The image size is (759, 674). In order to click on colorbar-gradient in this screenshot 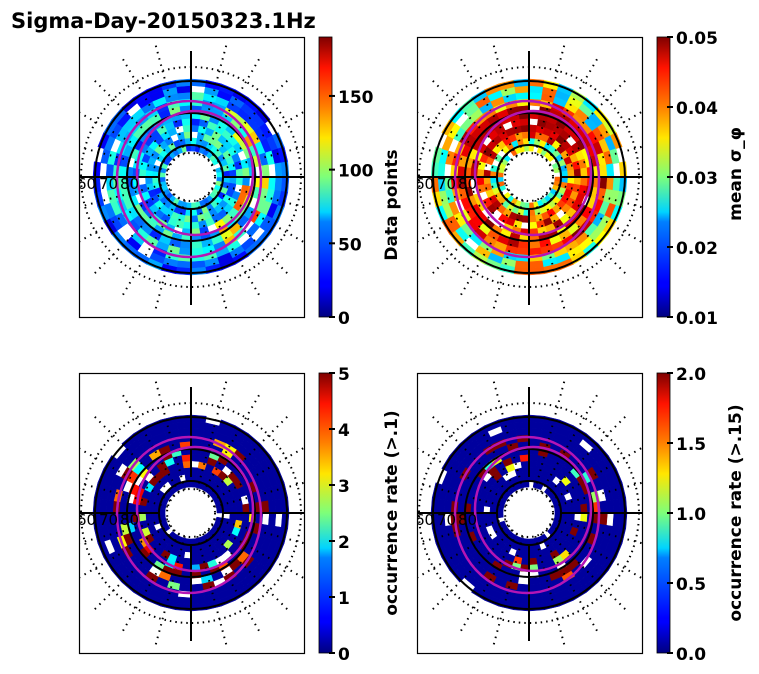, I will do `click(325, 177)`.